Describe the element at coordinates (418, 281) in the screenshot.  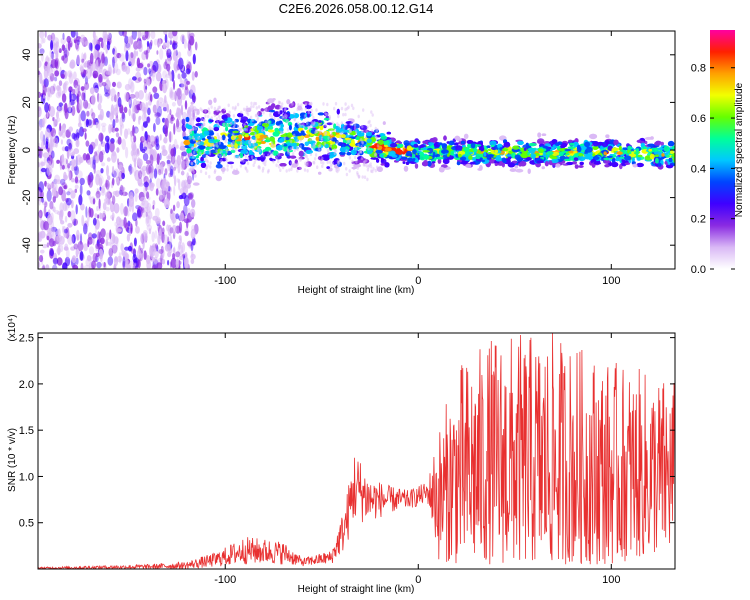
I see `spectrogram-xtick-label: 0` at that location.